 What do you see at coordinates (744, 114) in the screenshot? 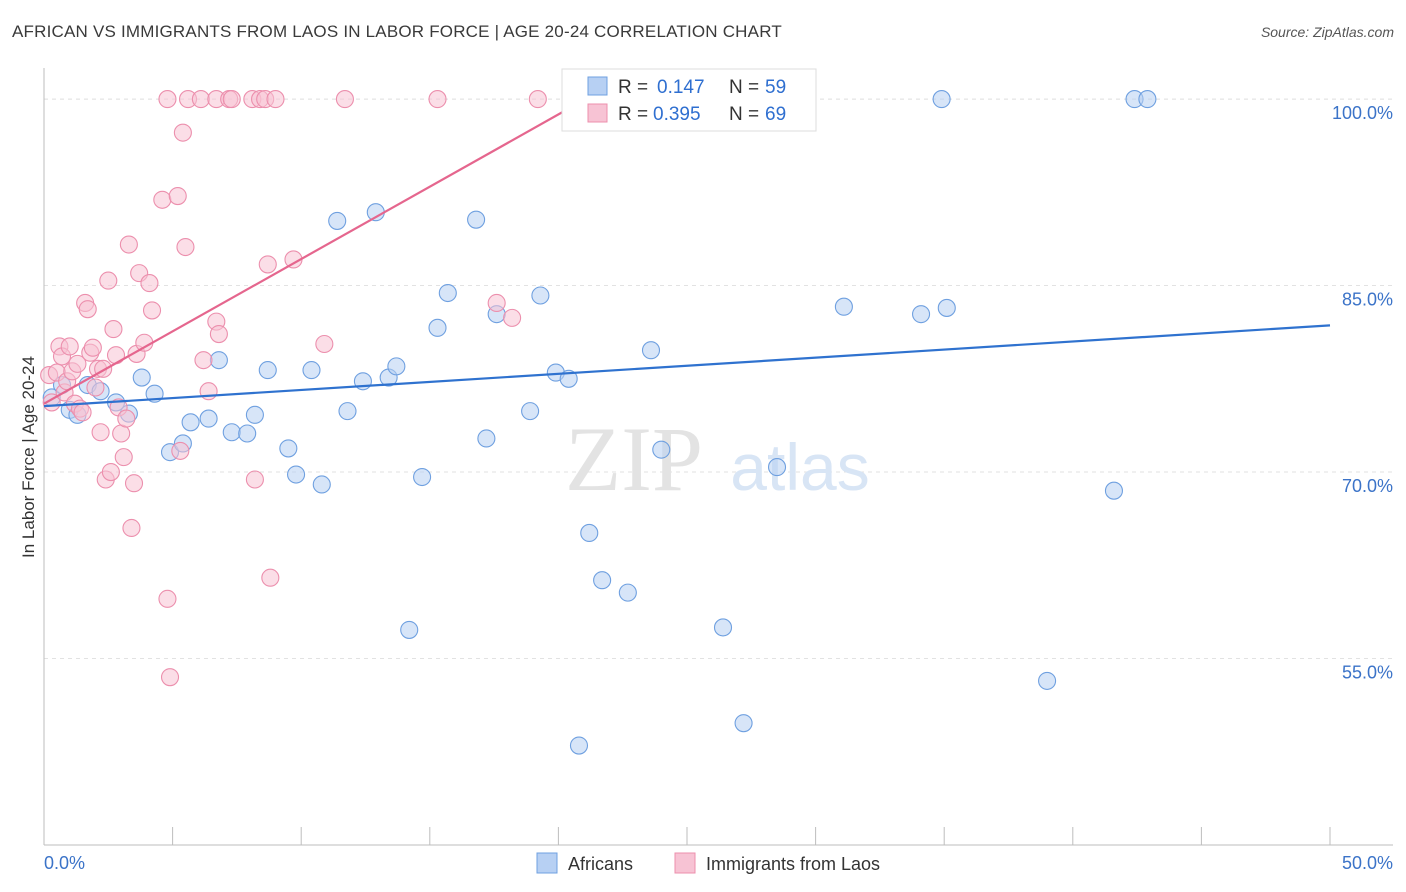
I see `legend-n-label-2: N =` at bounding box center [744, 114].